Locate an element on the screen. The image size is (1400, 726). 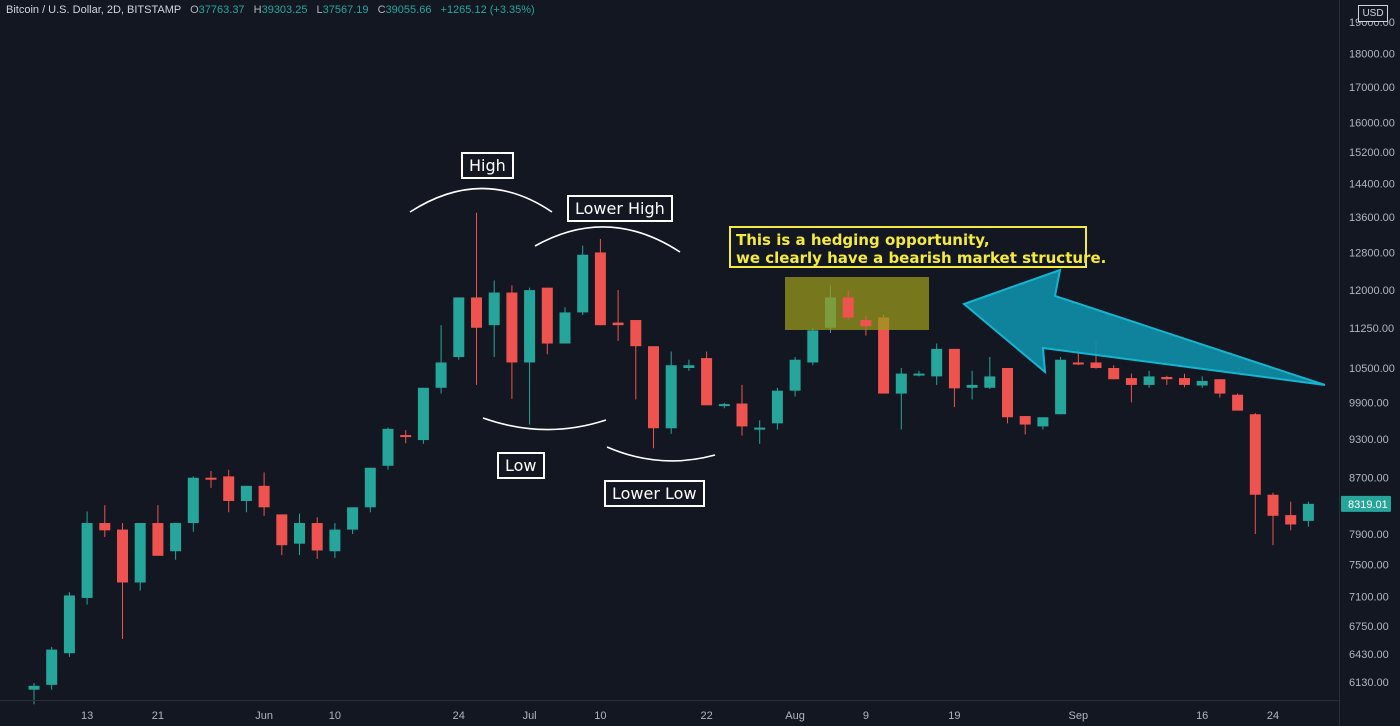
price-tick-label: 10500.00 is located at coordinates (1372, 369).